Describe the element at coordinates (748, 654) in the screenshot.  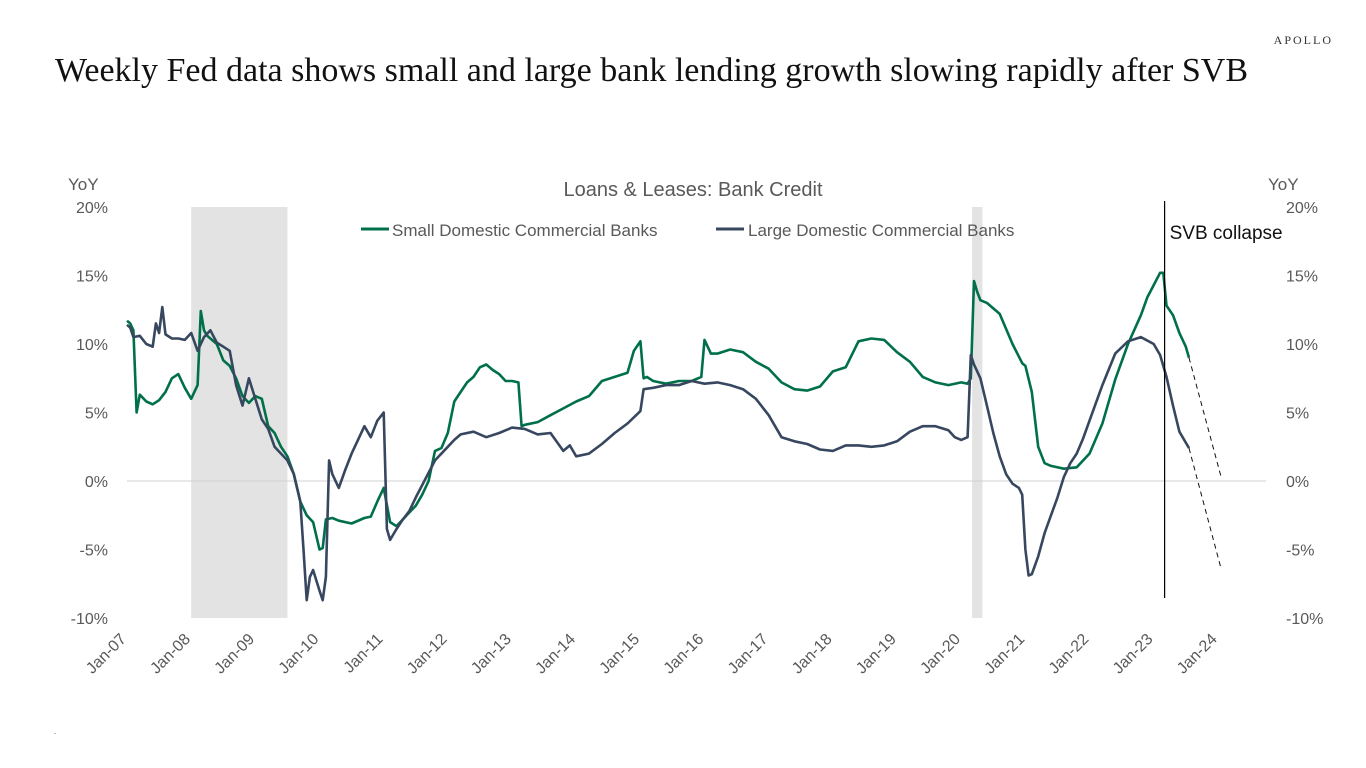
I see `x-tick: Jan-17` at that location.